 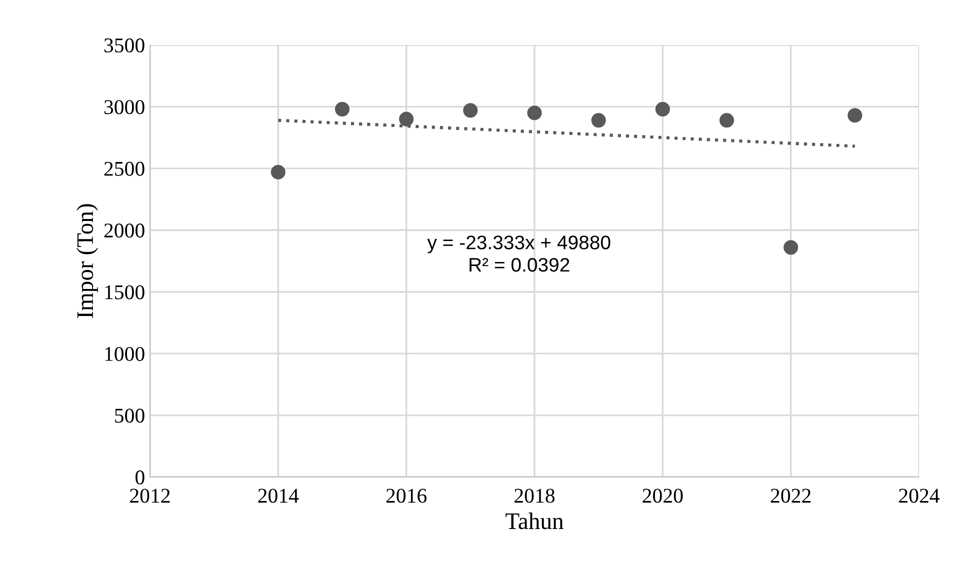 What do you see at coordinates (150, 495) in the screenshot?
I see `x-tick-label: 2012` at bounding box center [150, 495].